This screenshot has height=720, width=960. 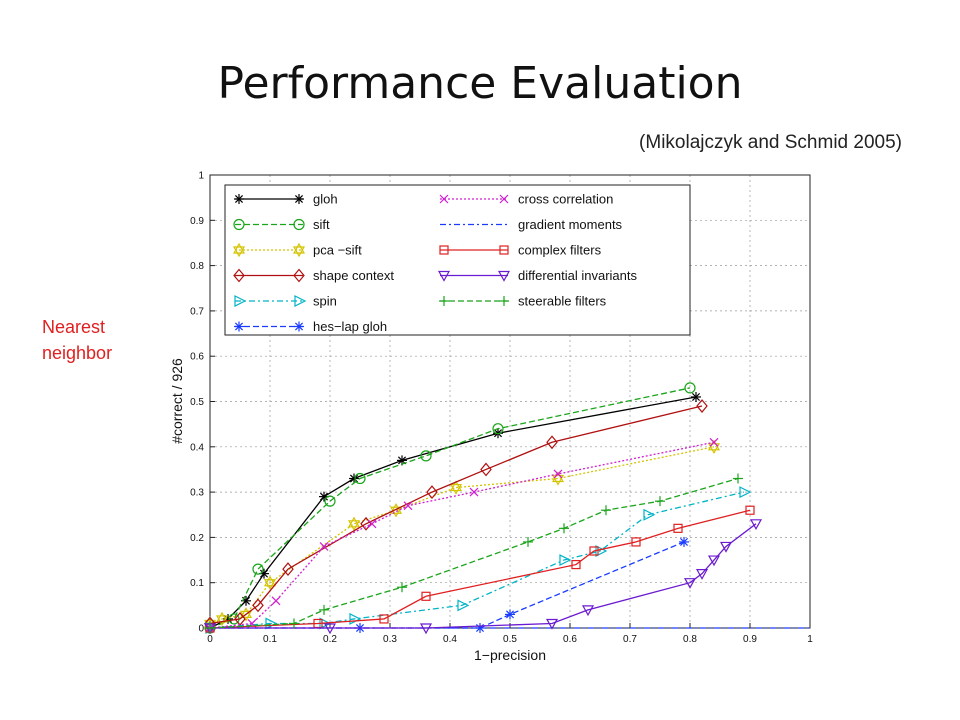 I want to click on legend-box, so click(x=457, y=260).